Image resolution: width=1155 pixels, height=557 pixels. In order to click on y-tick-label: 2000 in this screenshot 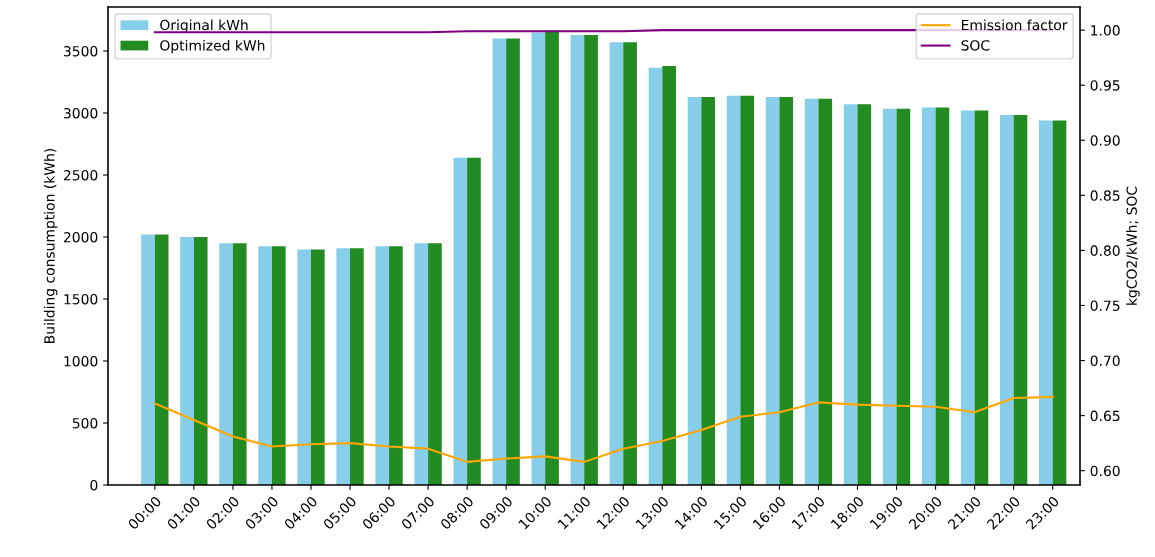, I will do `click(80, 237)`.